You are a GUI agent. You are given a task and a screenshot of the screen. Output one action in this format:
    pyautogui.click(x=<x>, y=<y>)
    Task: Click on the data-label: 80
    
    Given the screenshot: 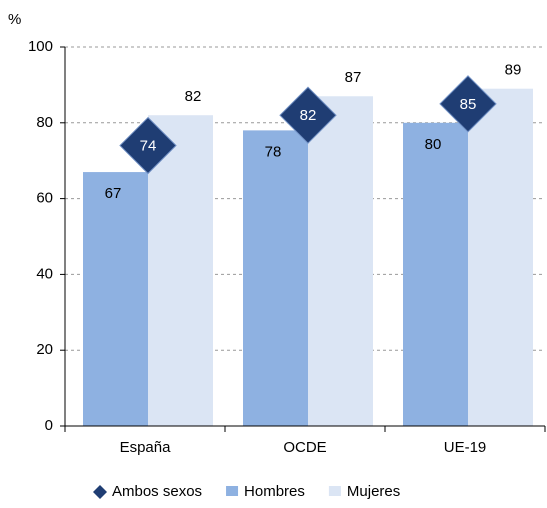 What is the action you would take?
    pyautogui.click(x=433, y=144)
    